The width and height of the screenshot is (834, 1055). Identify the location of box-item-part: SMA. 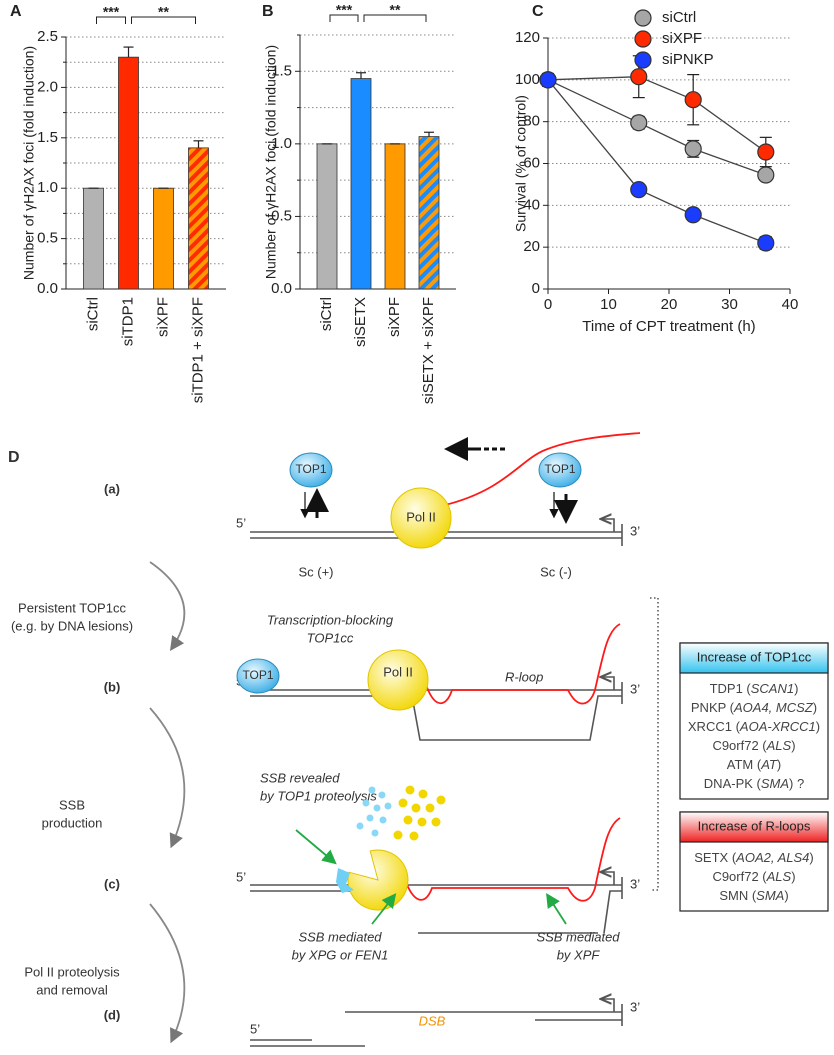
(775, 783).